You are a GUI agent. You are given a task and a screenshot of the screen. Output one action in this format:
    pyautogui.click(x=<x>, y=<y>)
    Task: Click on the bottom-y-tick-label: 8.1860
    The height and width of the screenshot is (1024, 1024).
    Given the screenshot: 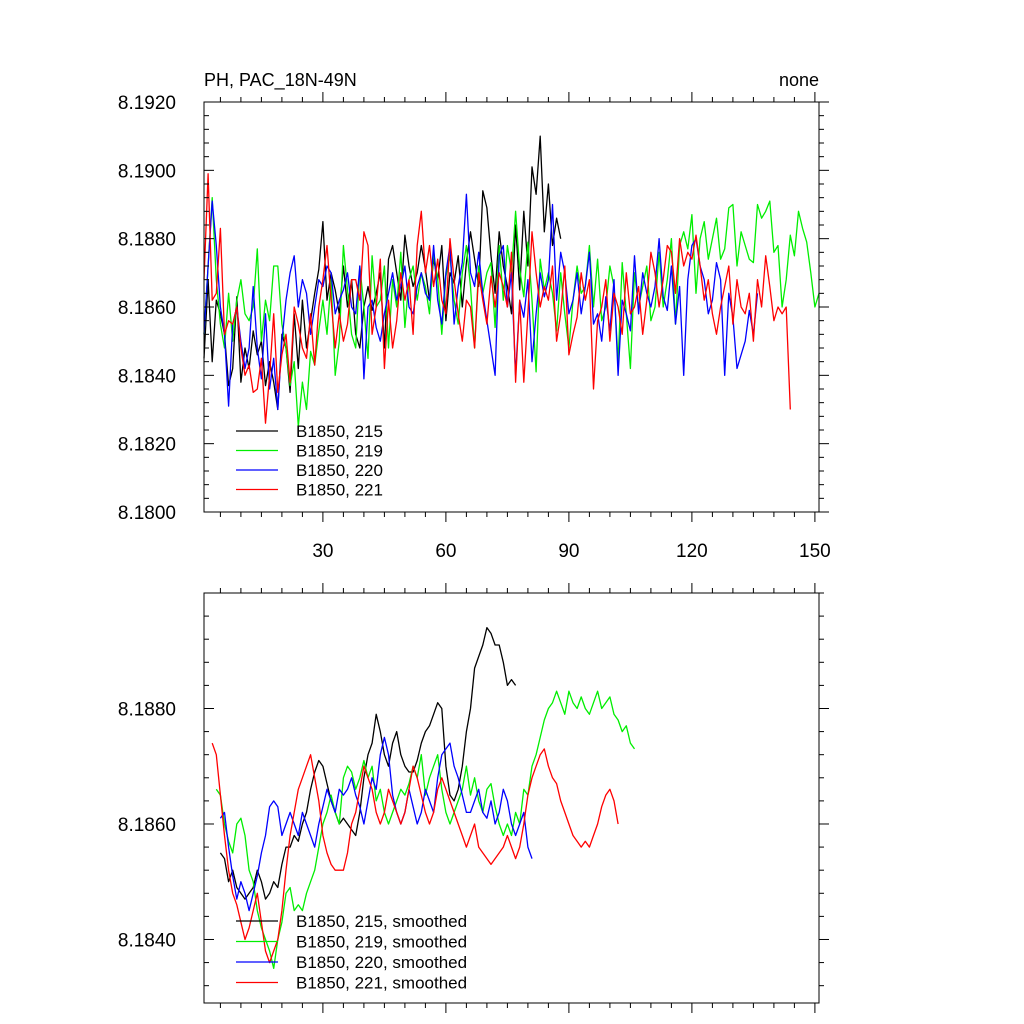 What is the action you would take?
    pyautogui.click(x=147, y=825)
    